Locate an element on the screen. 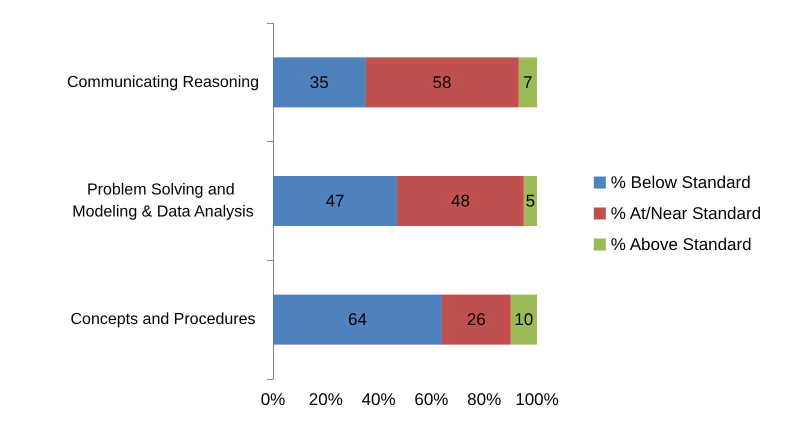  legend-label: % At/Near Standard is located at coordinates (686, 213).